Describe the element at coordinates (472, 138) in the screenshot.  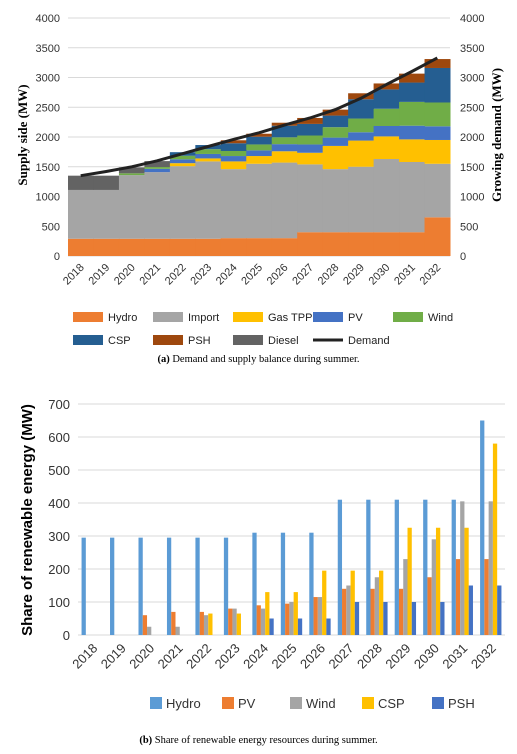
I see `chart-a-right-ticks: 0 500 1000 1500 2000 2500 3000 3500 4000` at that location.